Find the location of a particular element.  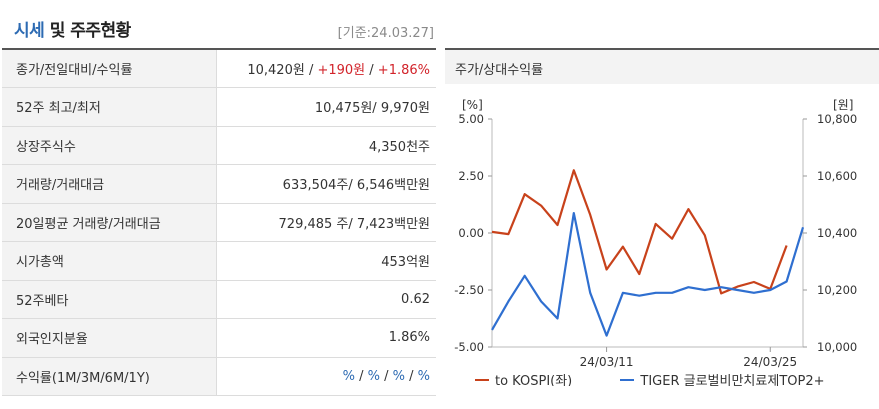

left-tick-label: 5.00 is located at coordinates (471, 119).